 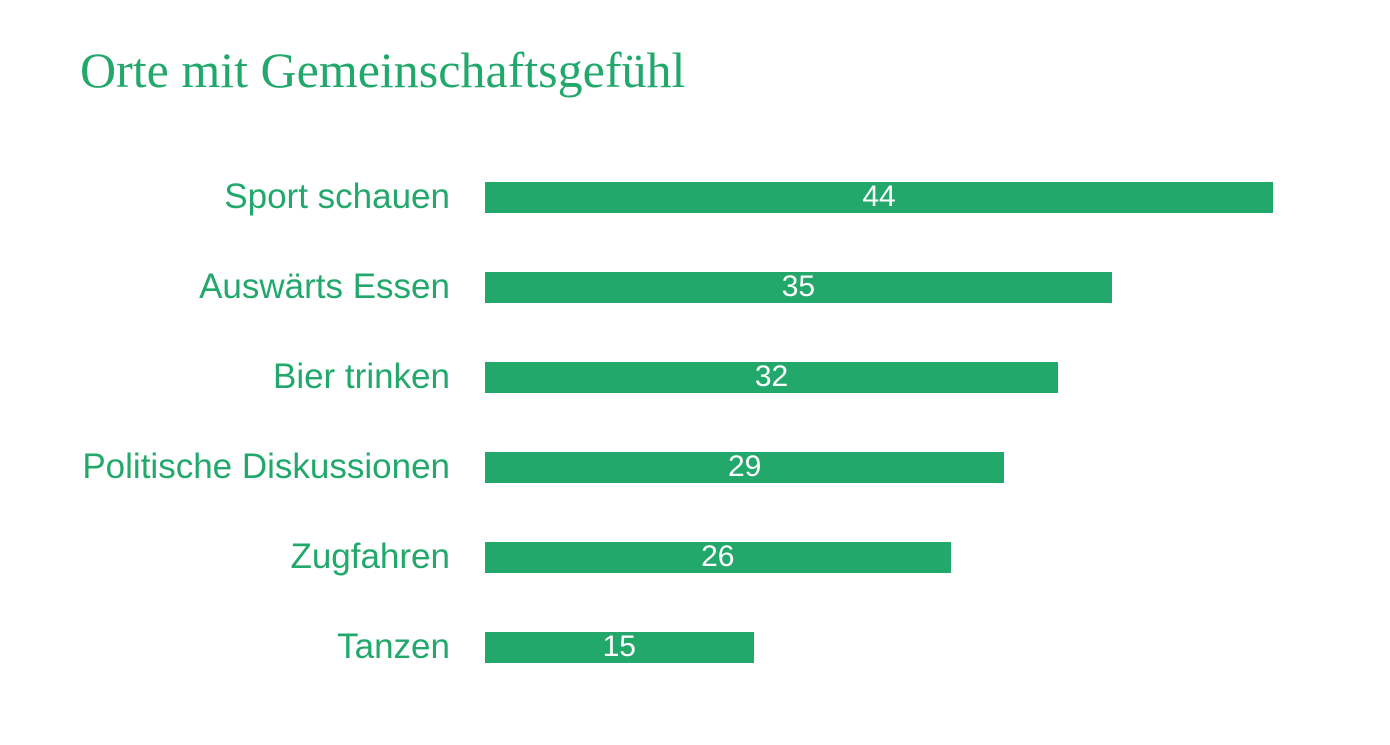 I want to click on chart-row: Politische Diskussionen 29, so click(x=695, y=467).